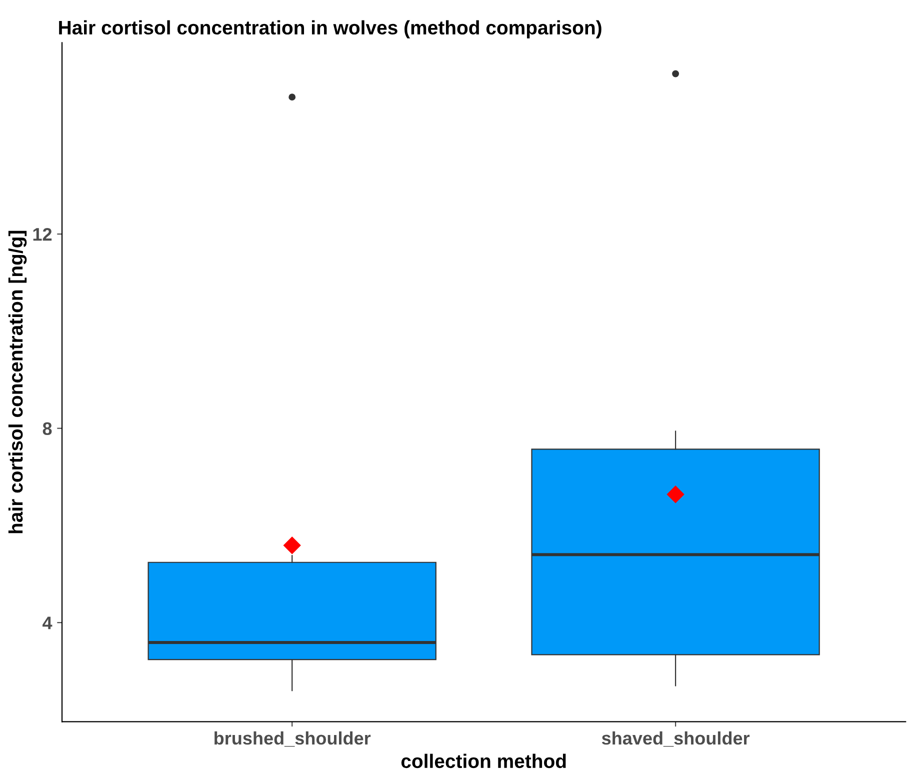 Image resolution: width=912 pixels, height=776 pixels. I want to click on y-tick-label: 12, so click(42, 234).